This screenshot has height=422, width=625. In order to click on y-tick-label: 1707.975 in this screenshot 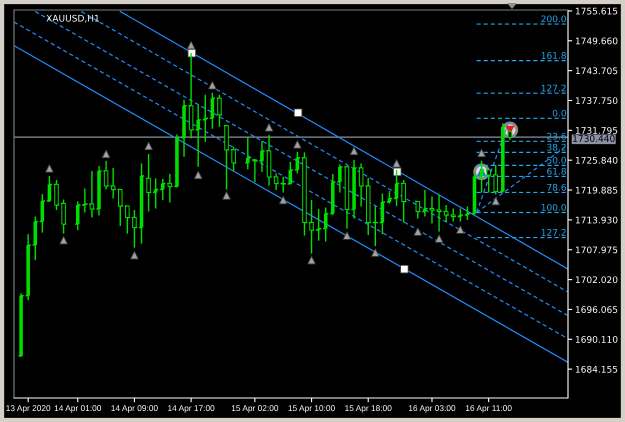, I will do `click(597, 250)`.